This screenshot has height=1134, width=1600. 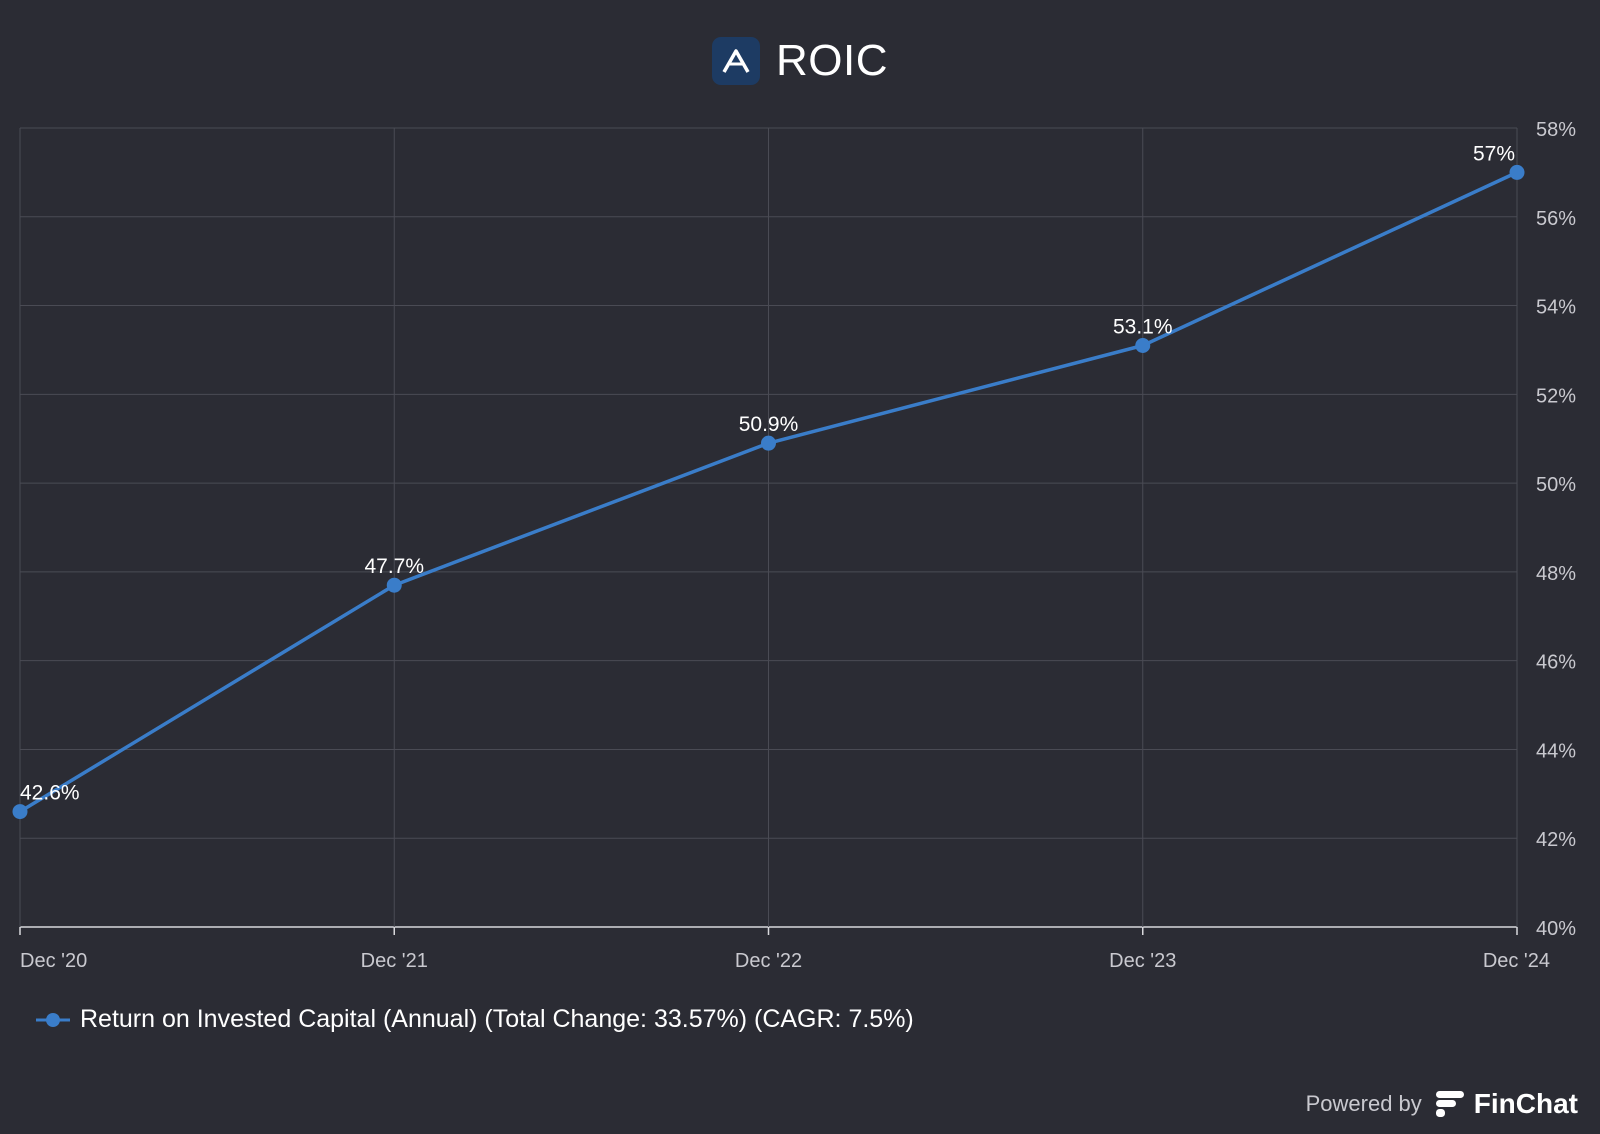 What do you see at coordinates (1143, 327) in the screenshot?
I see `data-label: 53.1%` at bounding box center [1143, 327].